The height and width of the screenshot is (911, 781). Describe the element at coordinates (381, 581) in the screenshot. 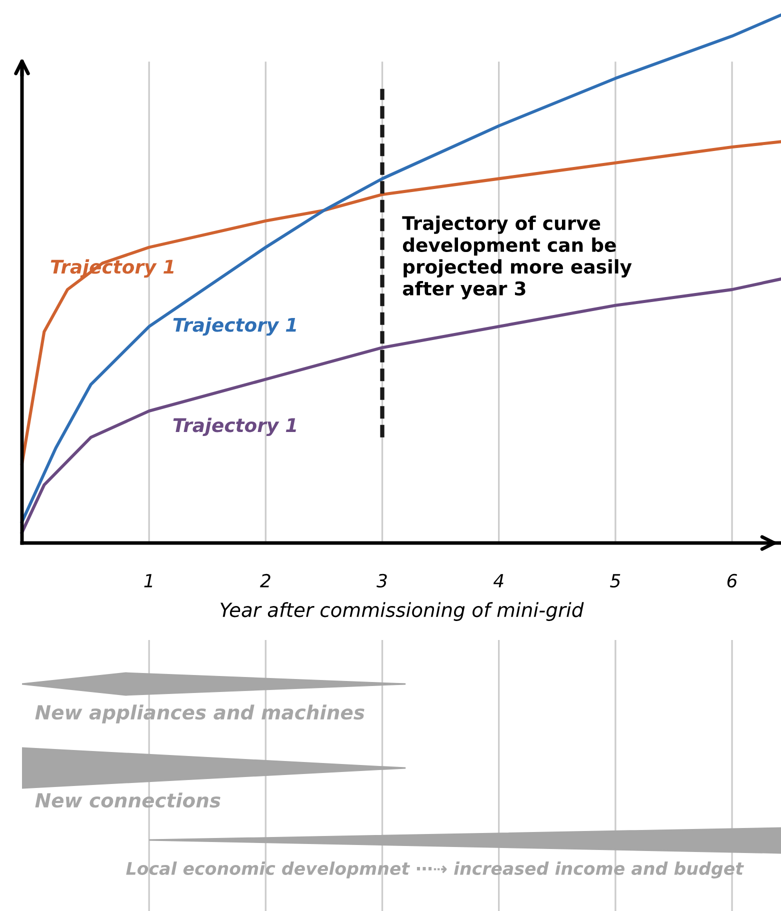

I see `x-tick-label: 3` at that location.